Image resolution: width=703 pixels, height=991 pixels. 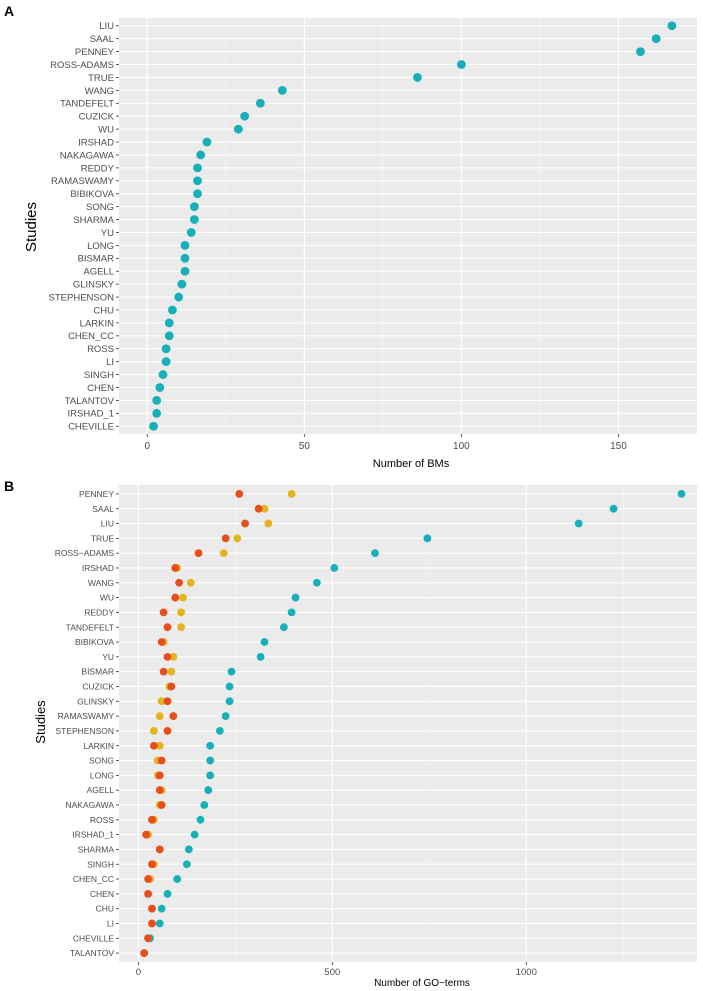 What do you see at coordinates (152, 864) in the screenshot?
I see `panel-b-point-series-3-singh` at bounding box center [152, 864].